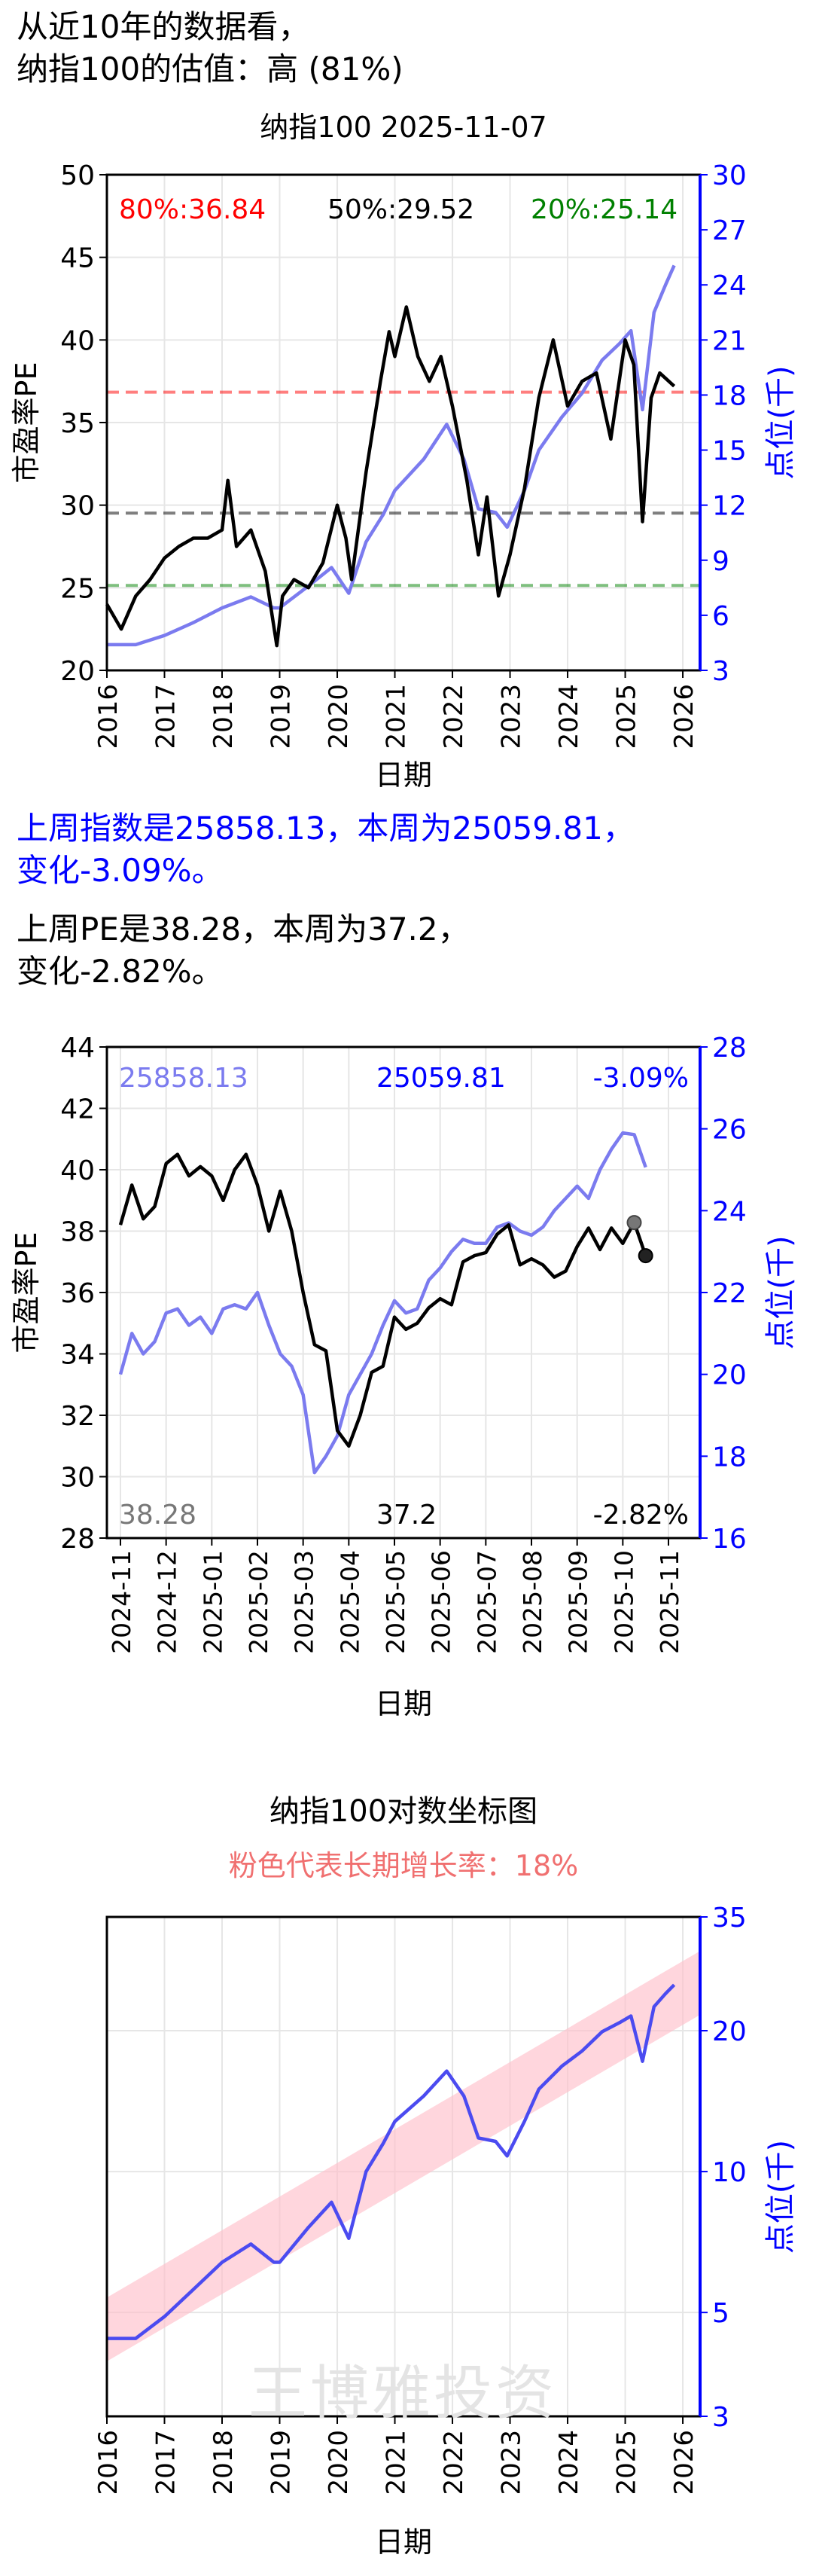  What do you see at coordinates (210, 69) in the screenshot?
I see `header-line-2: 纳指100的估值：高 (81%)` at bounding box center [210, 69].